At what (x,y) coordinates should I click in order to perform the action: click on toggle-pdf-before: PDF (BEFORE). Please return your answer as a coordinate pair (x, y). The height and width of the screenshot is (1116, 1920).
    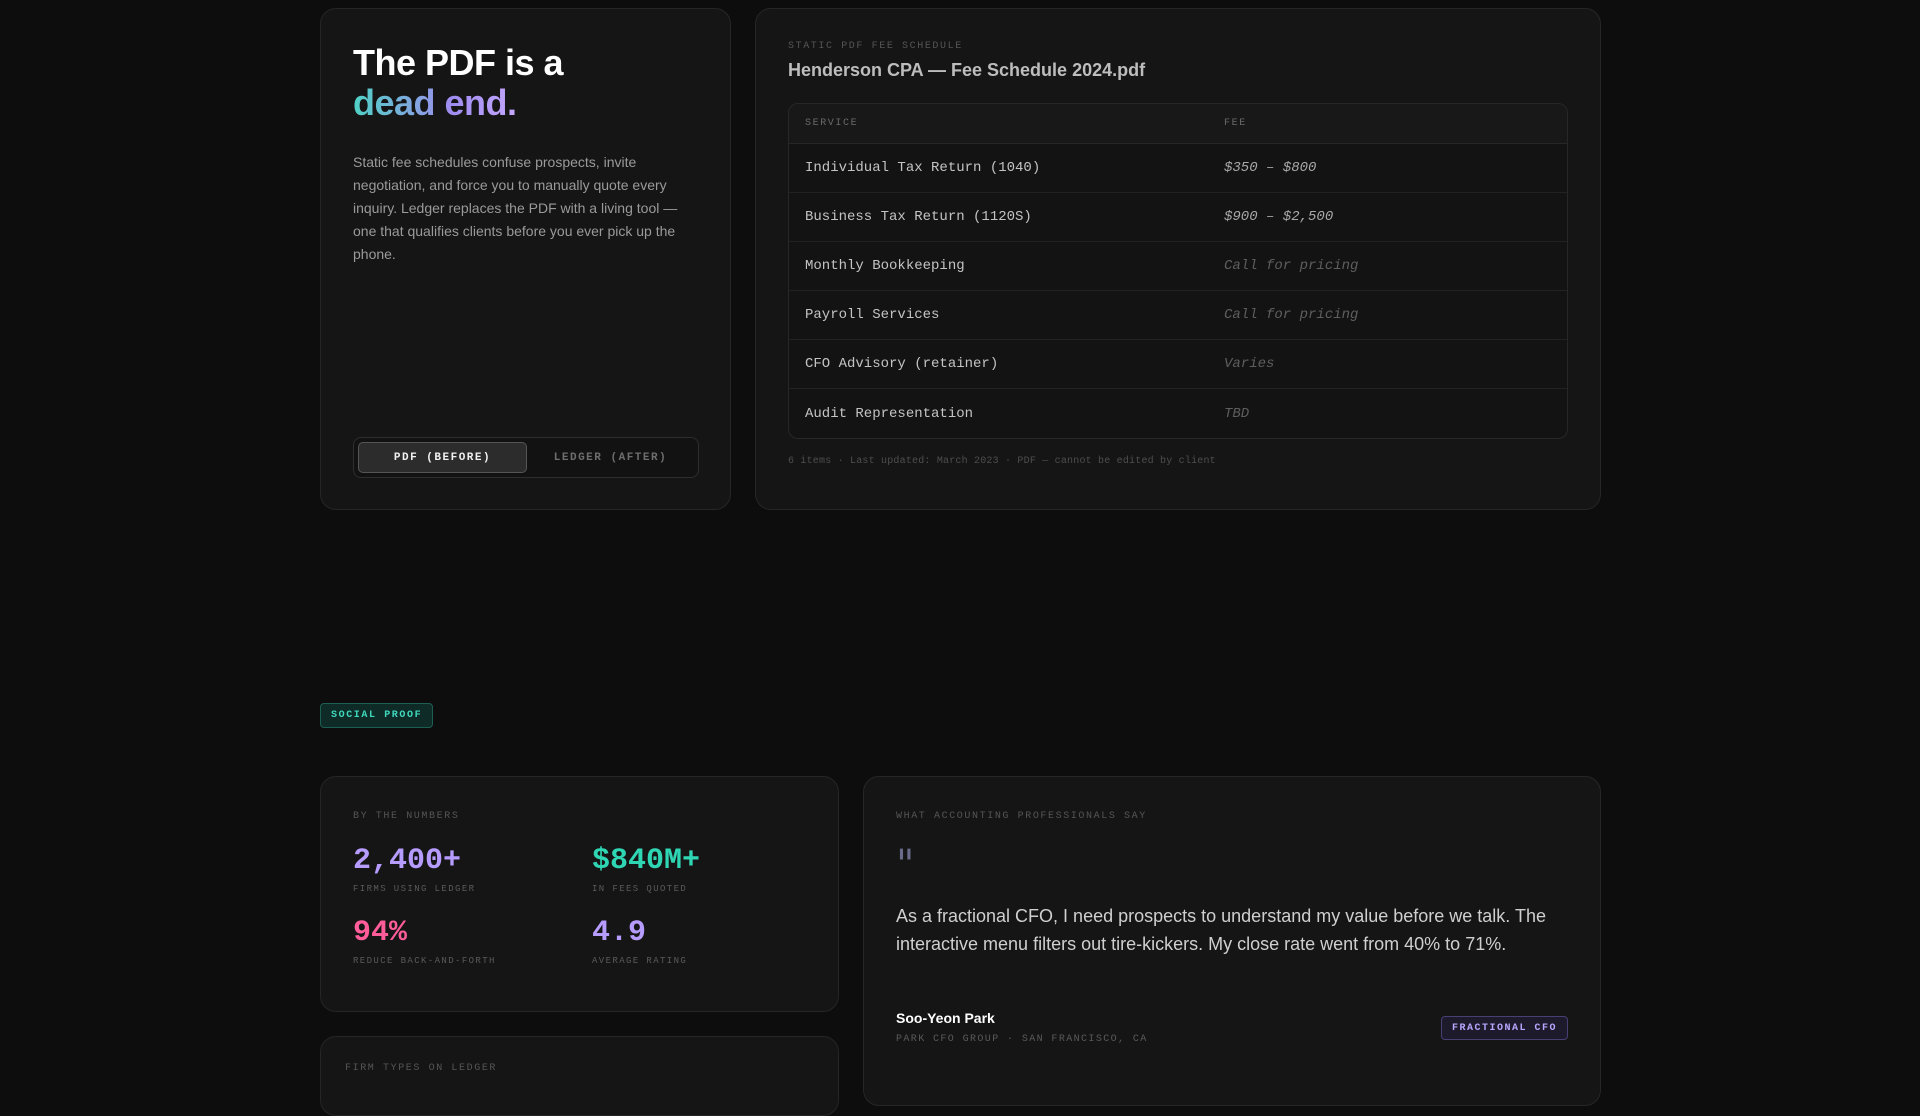
    Looking at the image, I should click on (442, 457).